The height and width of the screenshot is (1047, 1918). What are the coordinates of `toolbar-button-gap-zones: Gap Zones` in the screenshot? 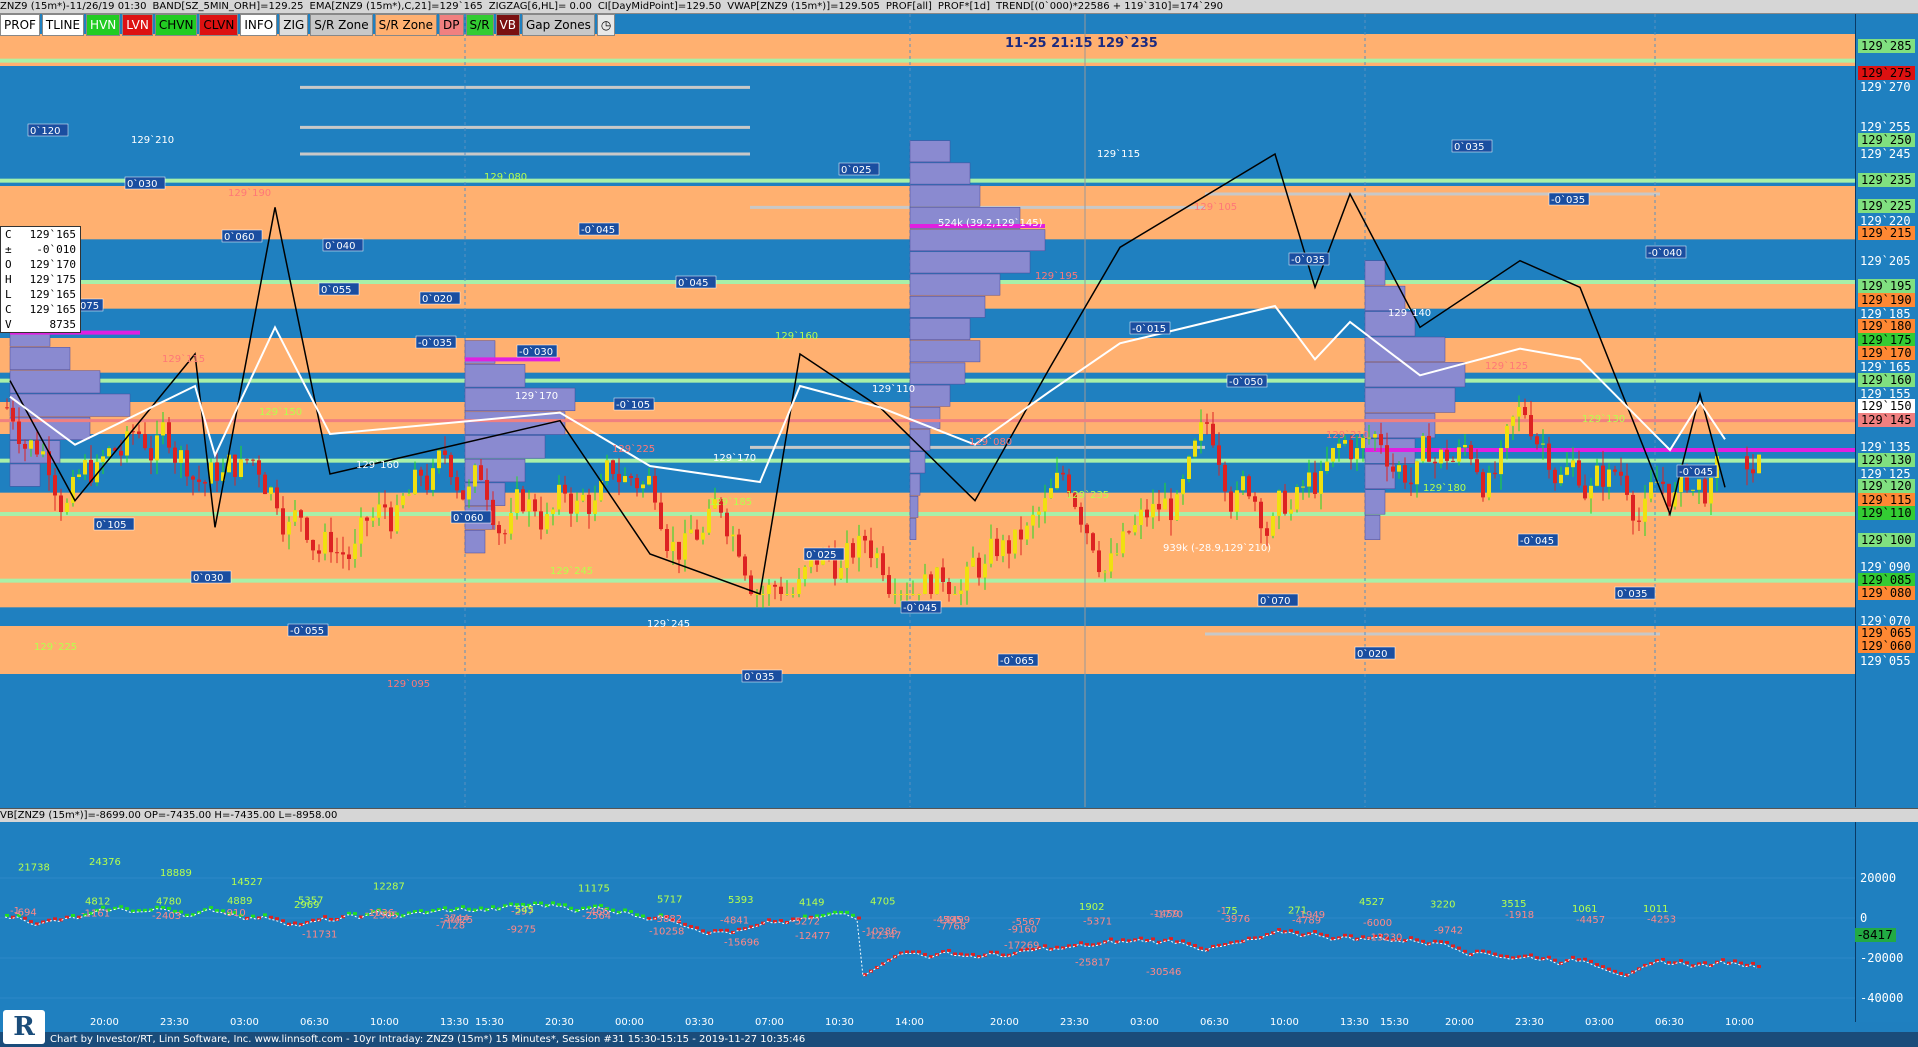 It's located at (558, 25).